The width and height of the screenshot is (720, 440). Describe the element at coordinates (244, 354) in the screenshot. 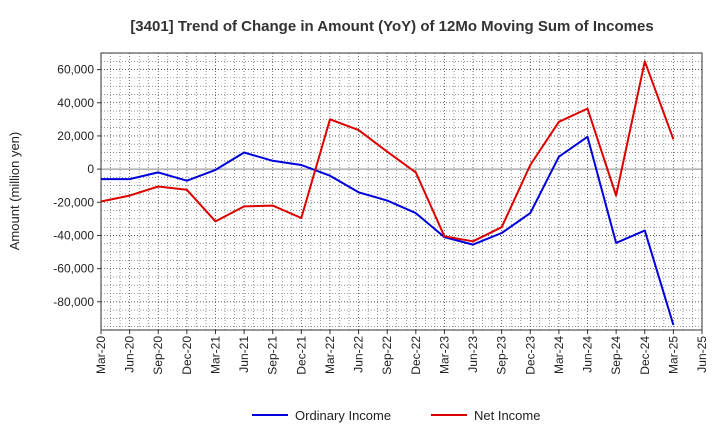

I see `x-tick-label: Jun-21` at that location.